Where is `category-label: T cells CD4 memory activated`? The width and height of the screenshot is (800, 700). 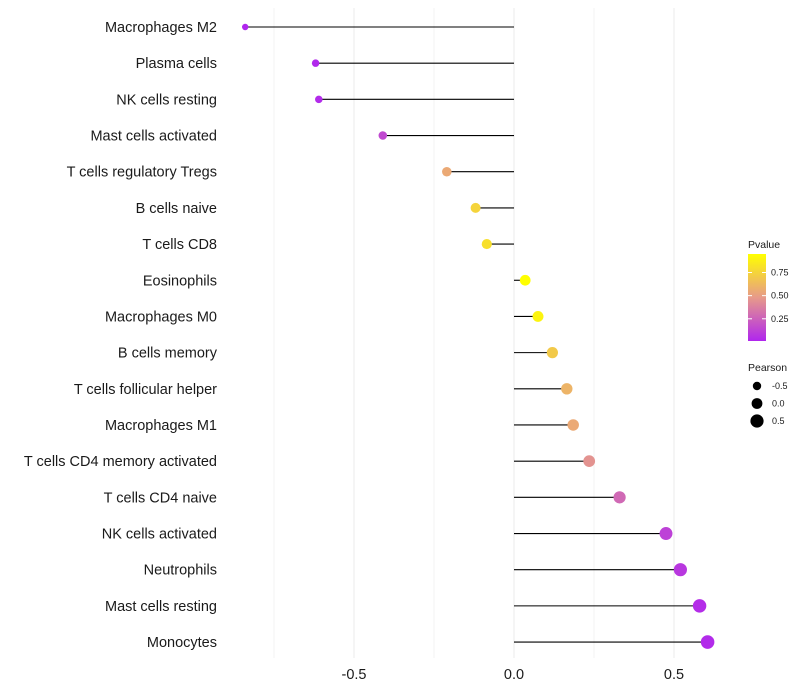 category-label: T cells CD4 memory activated is located at coordinates (120, 462).